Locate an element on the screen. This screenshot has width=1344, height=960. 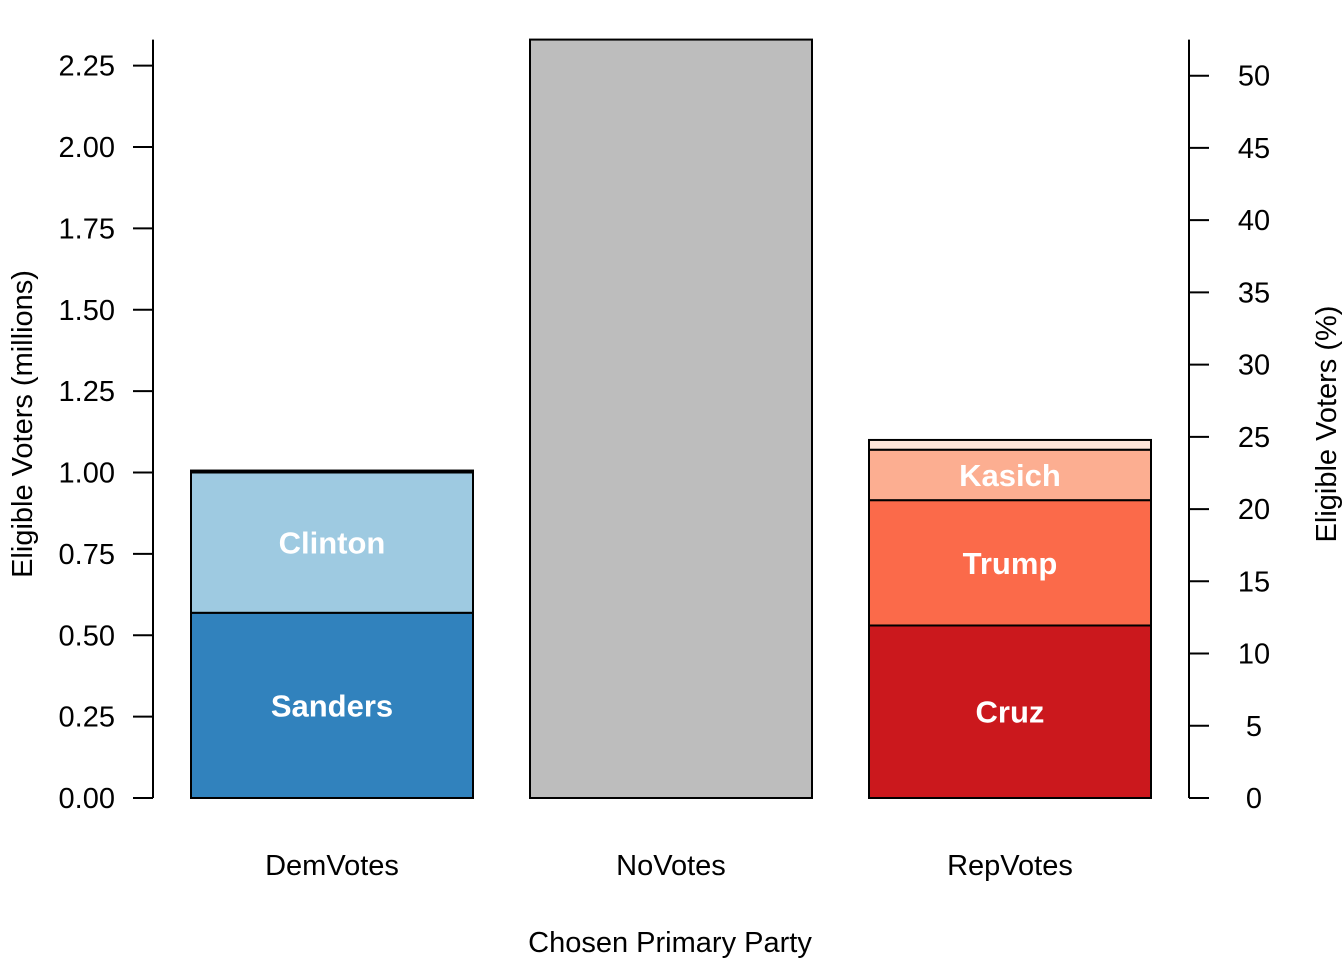
y2-tick-label: 10 is located at coordinates (1254, 655).